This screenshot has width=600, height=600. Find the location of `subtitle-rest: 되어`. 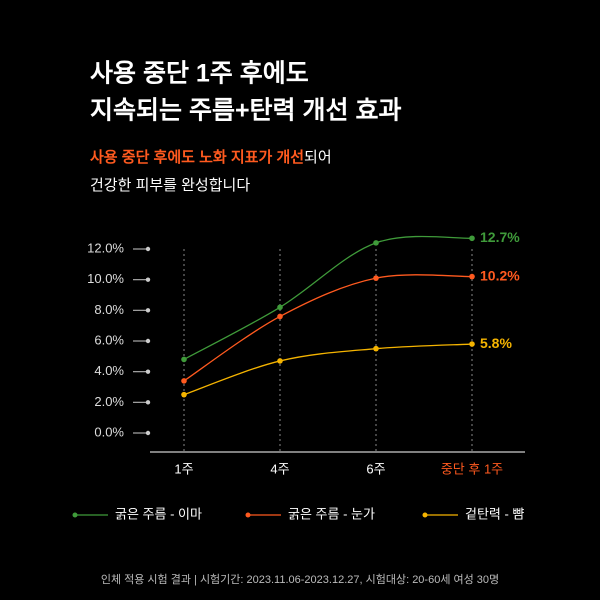

subtitle-rest: 되어 is located at coordinates (318, 157).